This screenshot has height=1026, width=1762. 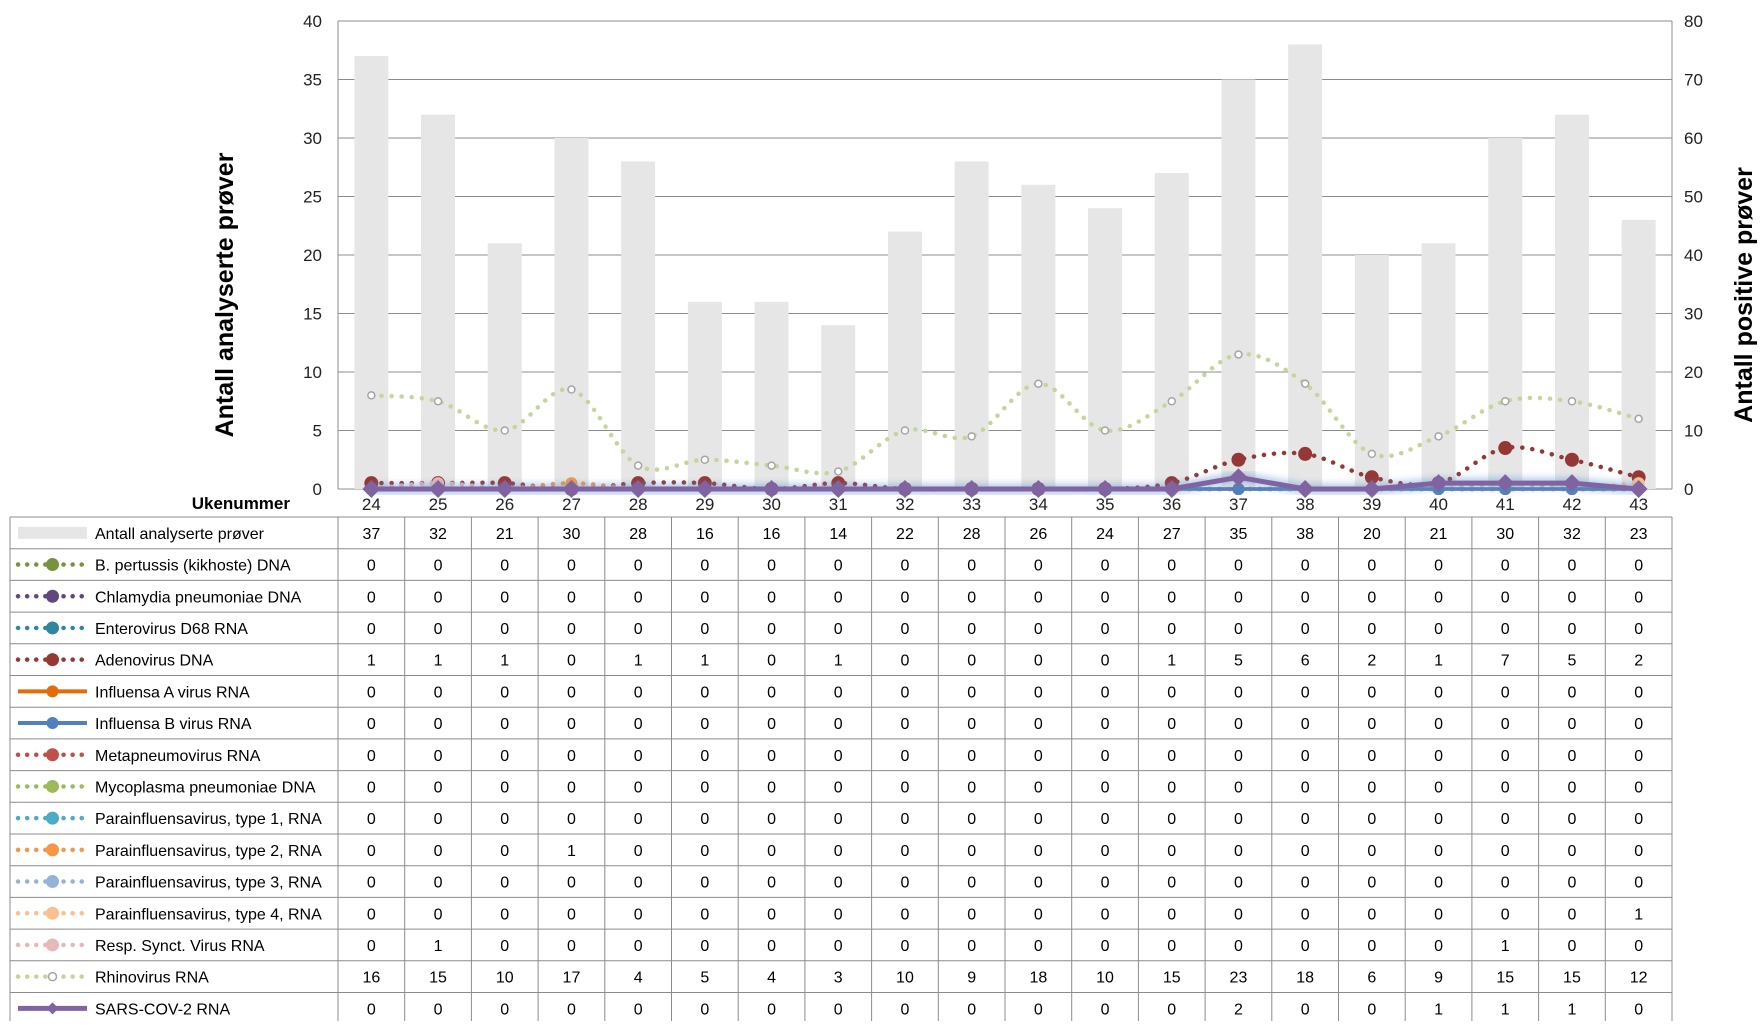 What do you see at coordinates (1172, 534) in the screenshot?
I see `table-cell: 27` at bounding box center [1172, 534].